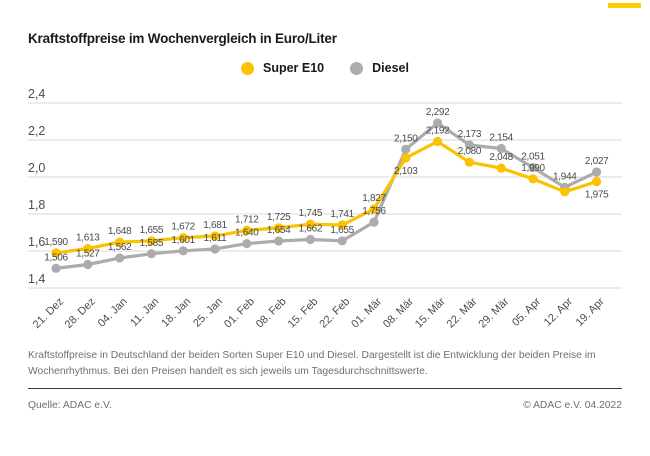  Describe the element at coordinates (501, 157) in the screenshot. I see `value-label: 2,048` at that location.